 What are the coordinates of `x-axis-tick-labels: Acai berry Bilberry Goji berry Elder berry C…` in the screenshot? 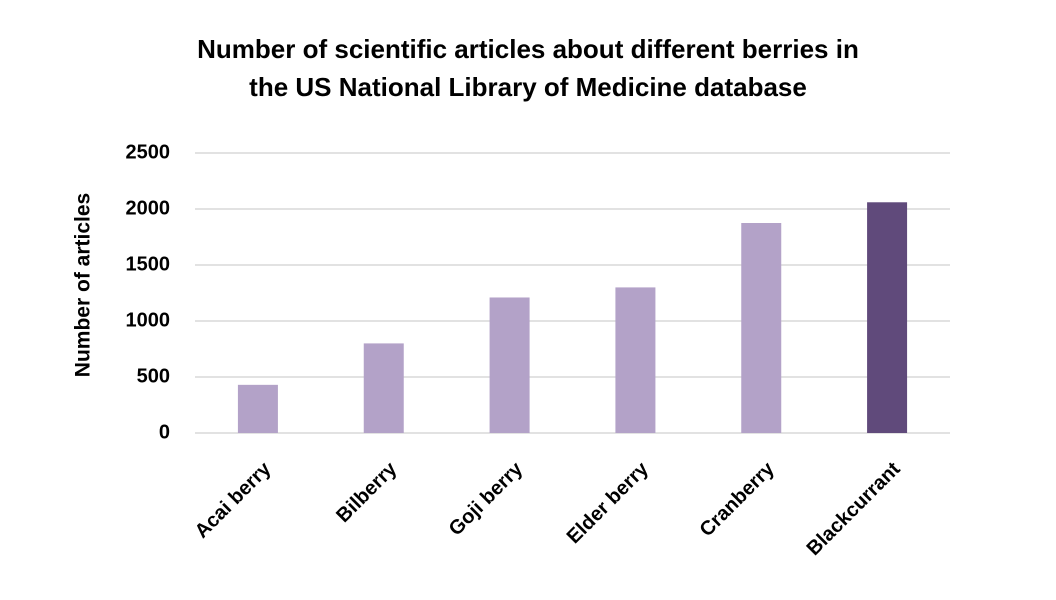 It's located at (548, 508).